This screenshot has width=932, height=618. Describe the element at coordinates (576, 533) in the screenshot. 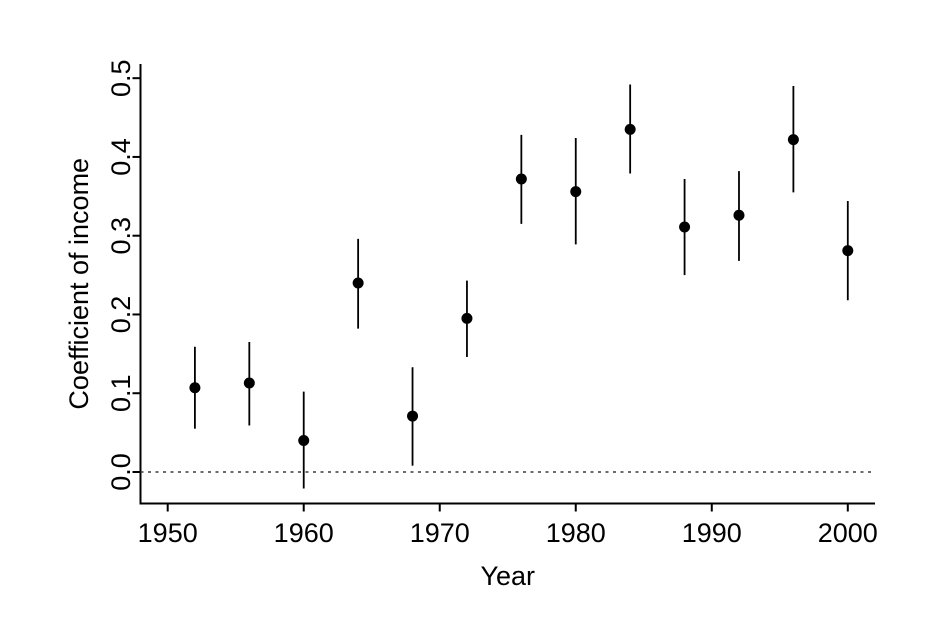

I see `x-tick-label: 1980` at that location.